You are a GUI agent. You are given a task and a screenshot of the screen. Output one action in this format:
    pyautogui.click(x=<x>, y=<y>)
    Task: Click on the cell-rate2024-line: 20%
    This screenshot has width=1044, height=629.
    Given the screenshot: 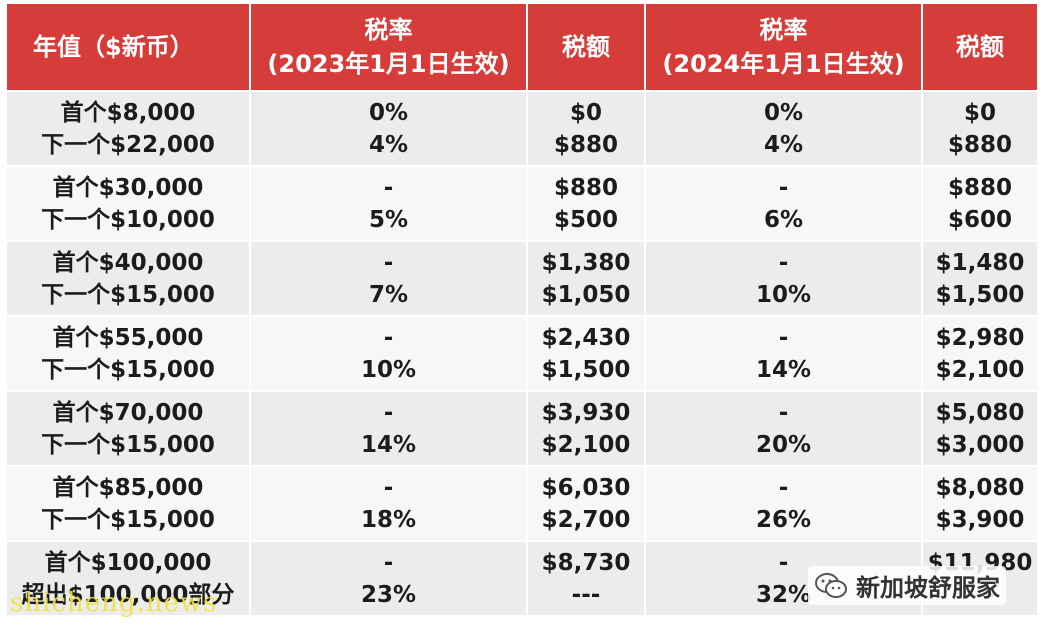 What is the action you would take?
    pyautogui.click(x=783, y=444)
    